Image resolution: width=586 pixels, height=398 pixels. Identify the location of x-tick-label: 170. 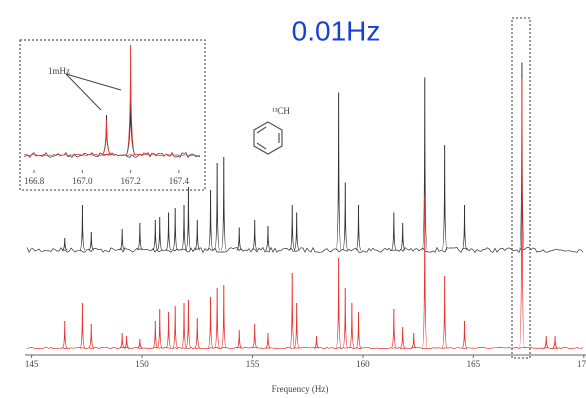
(581, 364).